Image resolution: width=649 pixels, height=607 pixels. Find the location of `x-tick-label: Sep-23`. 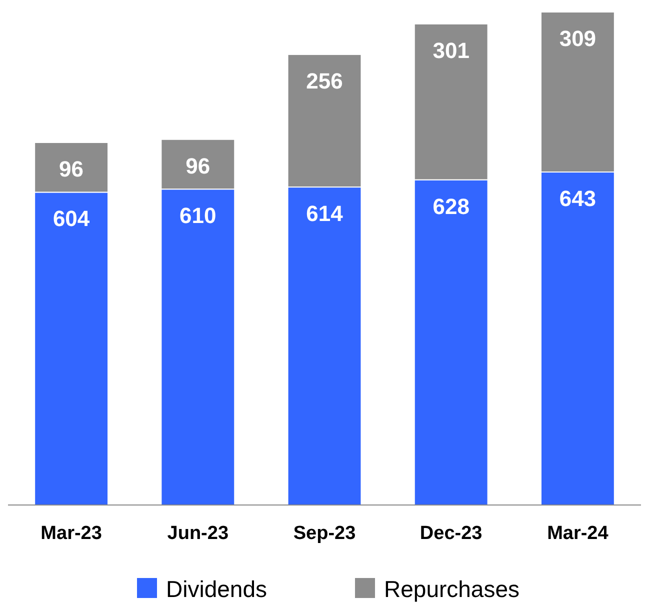

x-tick-label: Sep-23 is located at coordinates (324, 533).